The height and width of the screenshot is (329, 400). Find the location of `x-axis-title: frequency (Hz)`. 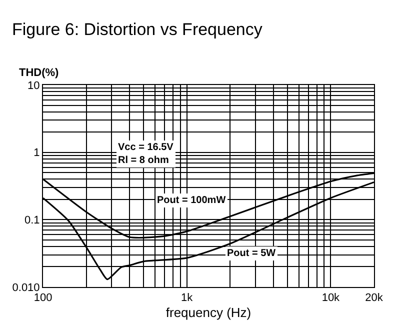

x-axis-title: frequency (Hz) is located at coordinates (209, 312).